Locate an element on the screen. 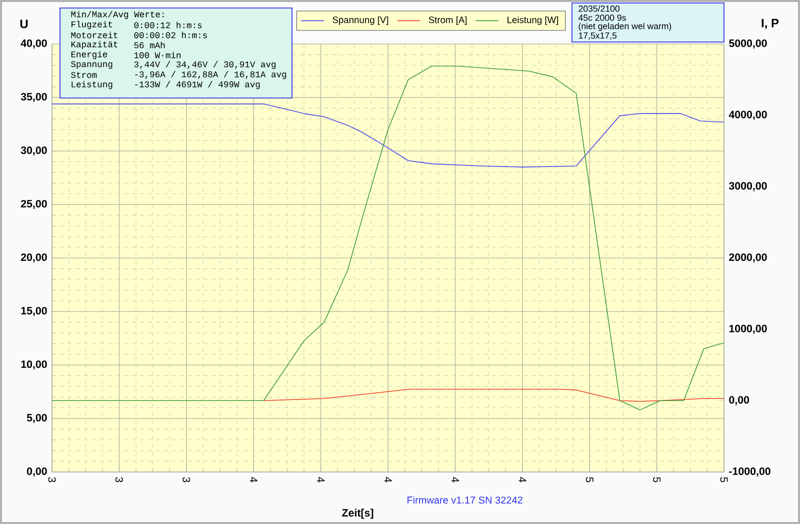  legend-label: Strom [A] is located at coordinates (447, 21).